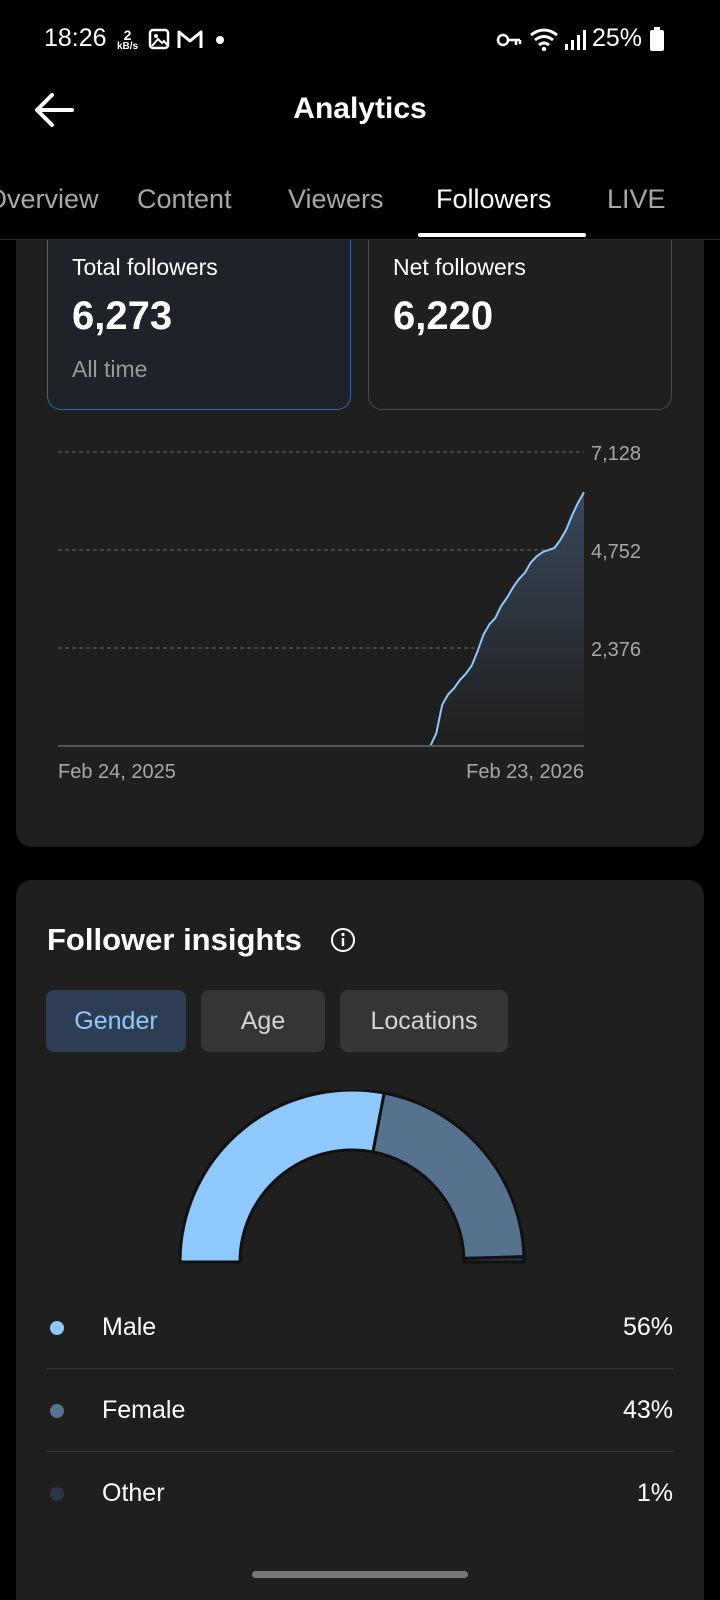 The image size is (720, 1600). Describe the element at coordinates (129, 1327) in the screenshot. I see `legend-label-male: Male` at that location.